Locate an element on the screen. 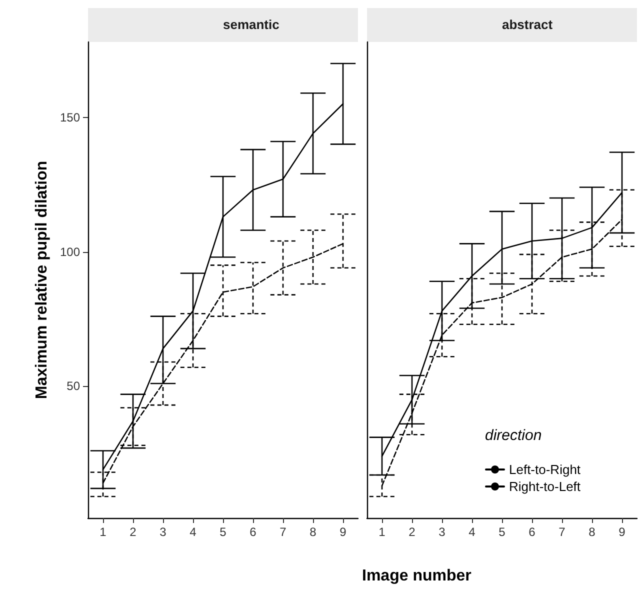  y-tick-label: 50 is located at coordinates (73, 386).